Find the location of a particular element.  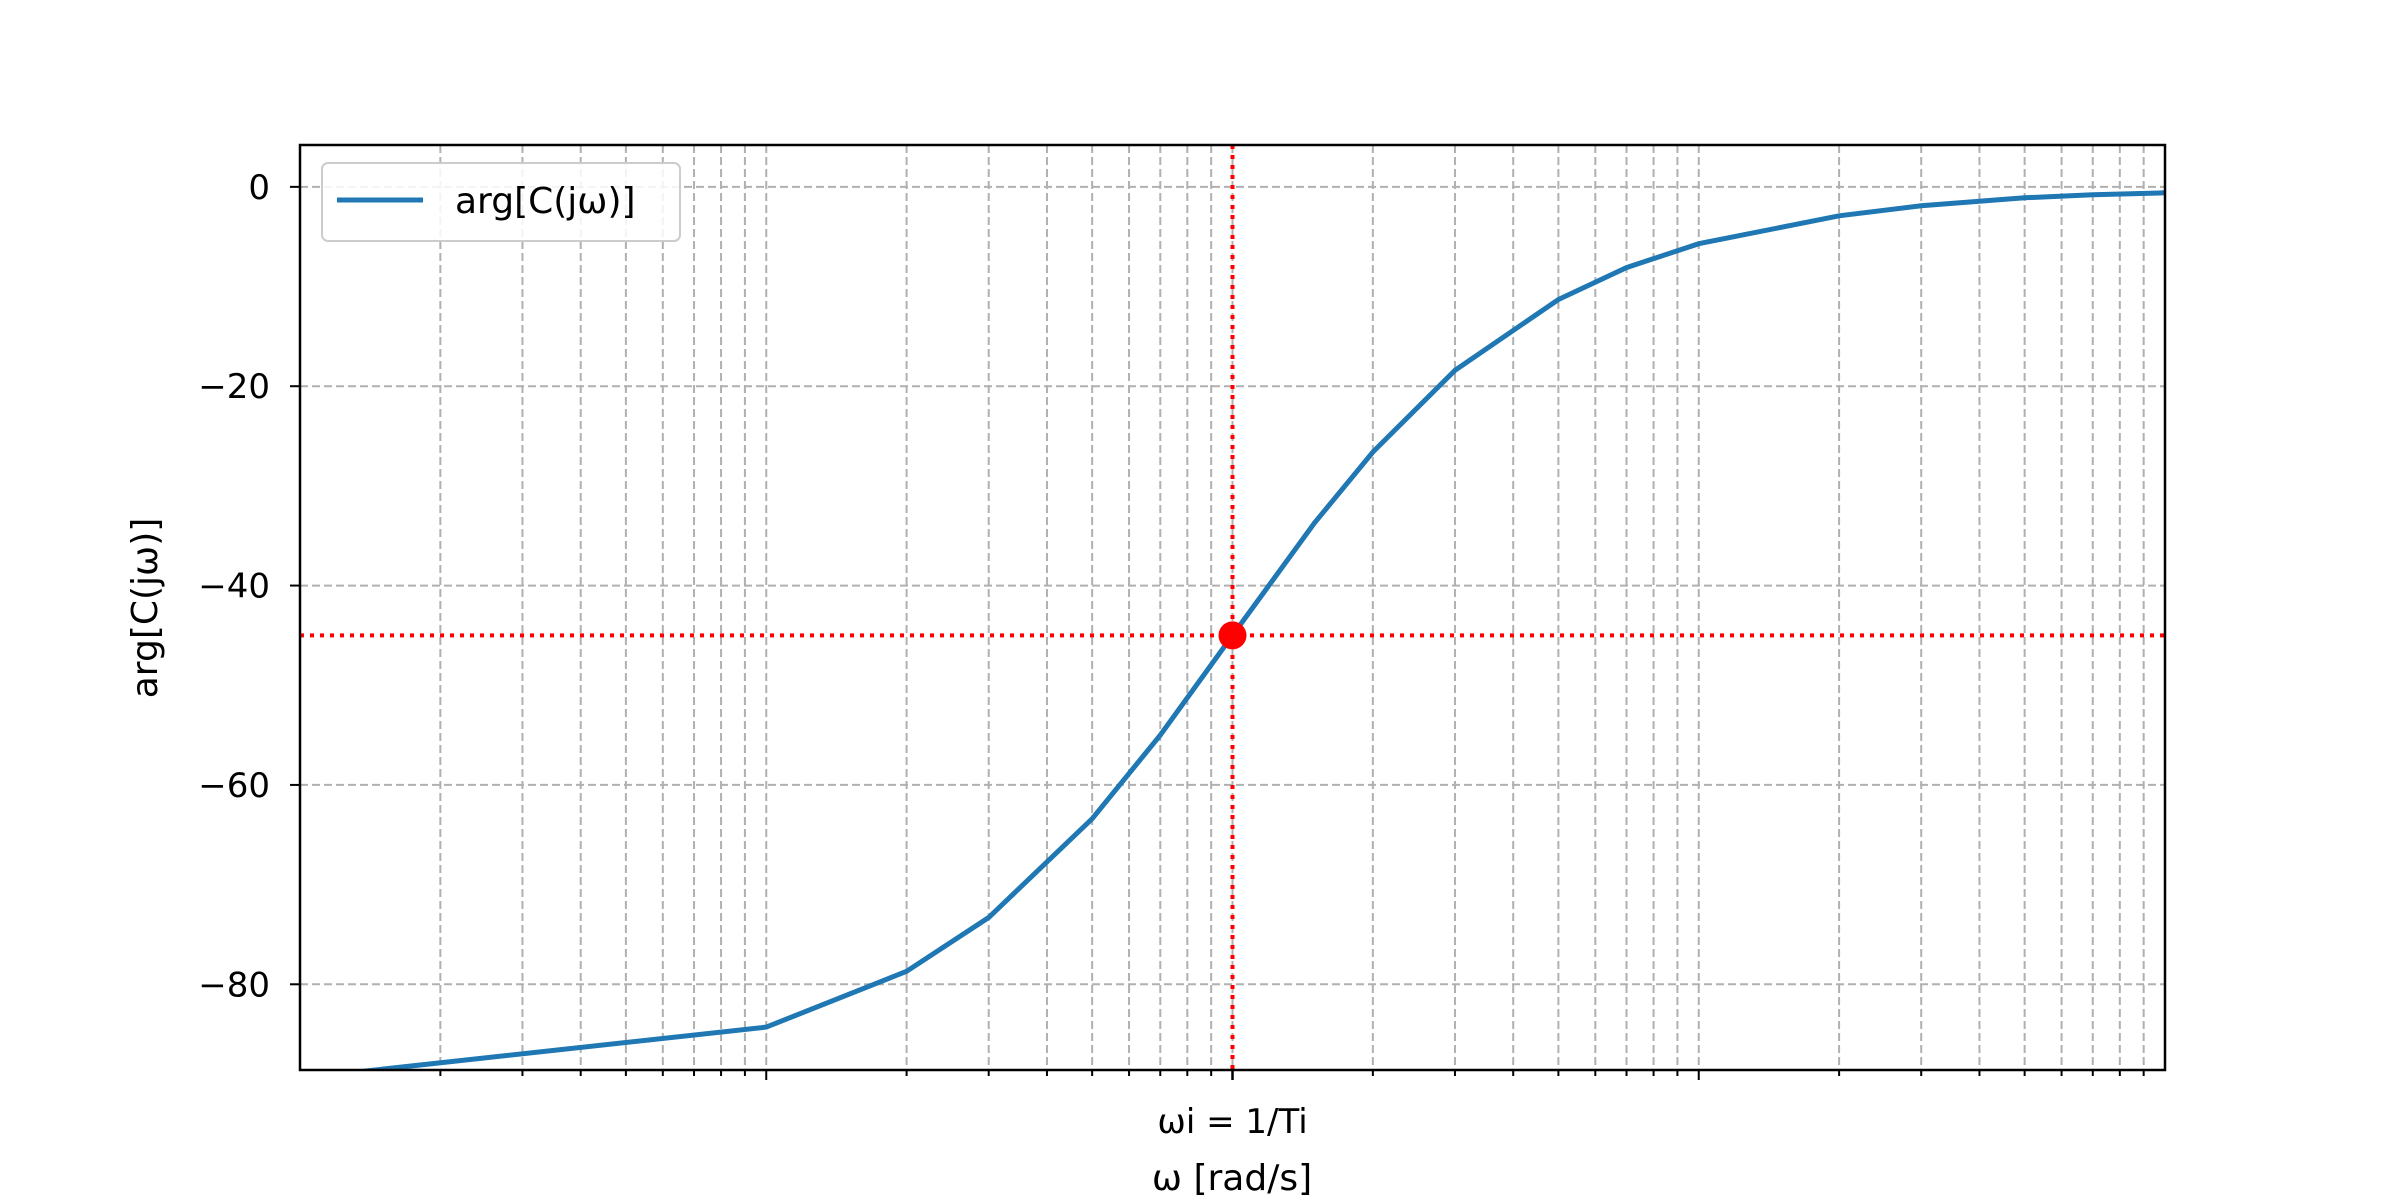

y-axis: 0 −20 −40 −60 −80 is located at coordinates (249, 586).